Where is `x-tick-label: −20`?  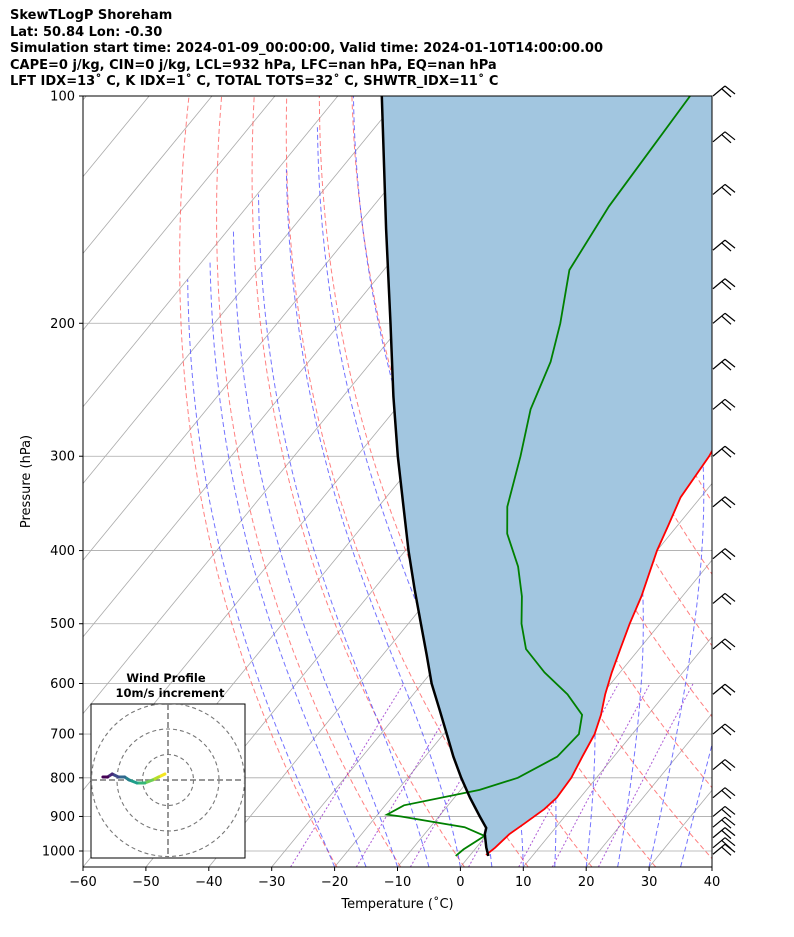 x-tick-label: −20 is located at coordinates (334, 882).